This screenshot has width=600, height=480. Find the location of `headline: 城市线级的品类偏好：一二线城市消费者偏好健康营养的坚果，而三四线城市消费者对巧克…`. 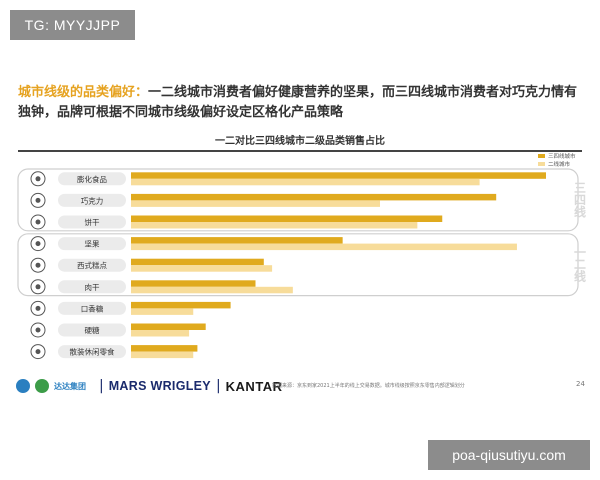

headline: 城市线级的品类偏好：一二线城市消费者偏好健康营养的坚果，而三四线城市消费者对巧克… is located at coordinates (300, 103).